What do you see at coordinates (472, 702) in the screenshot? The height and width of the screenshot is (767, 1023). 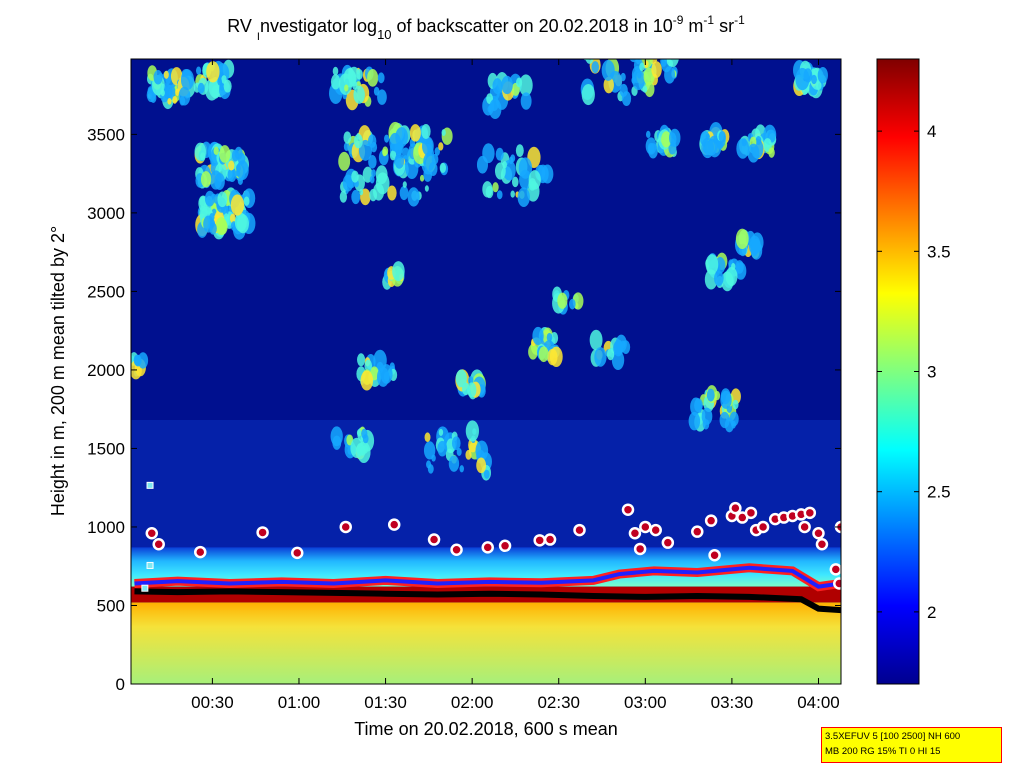 I see `x-tick-label: 02:00` at bounding box center [472, 702].